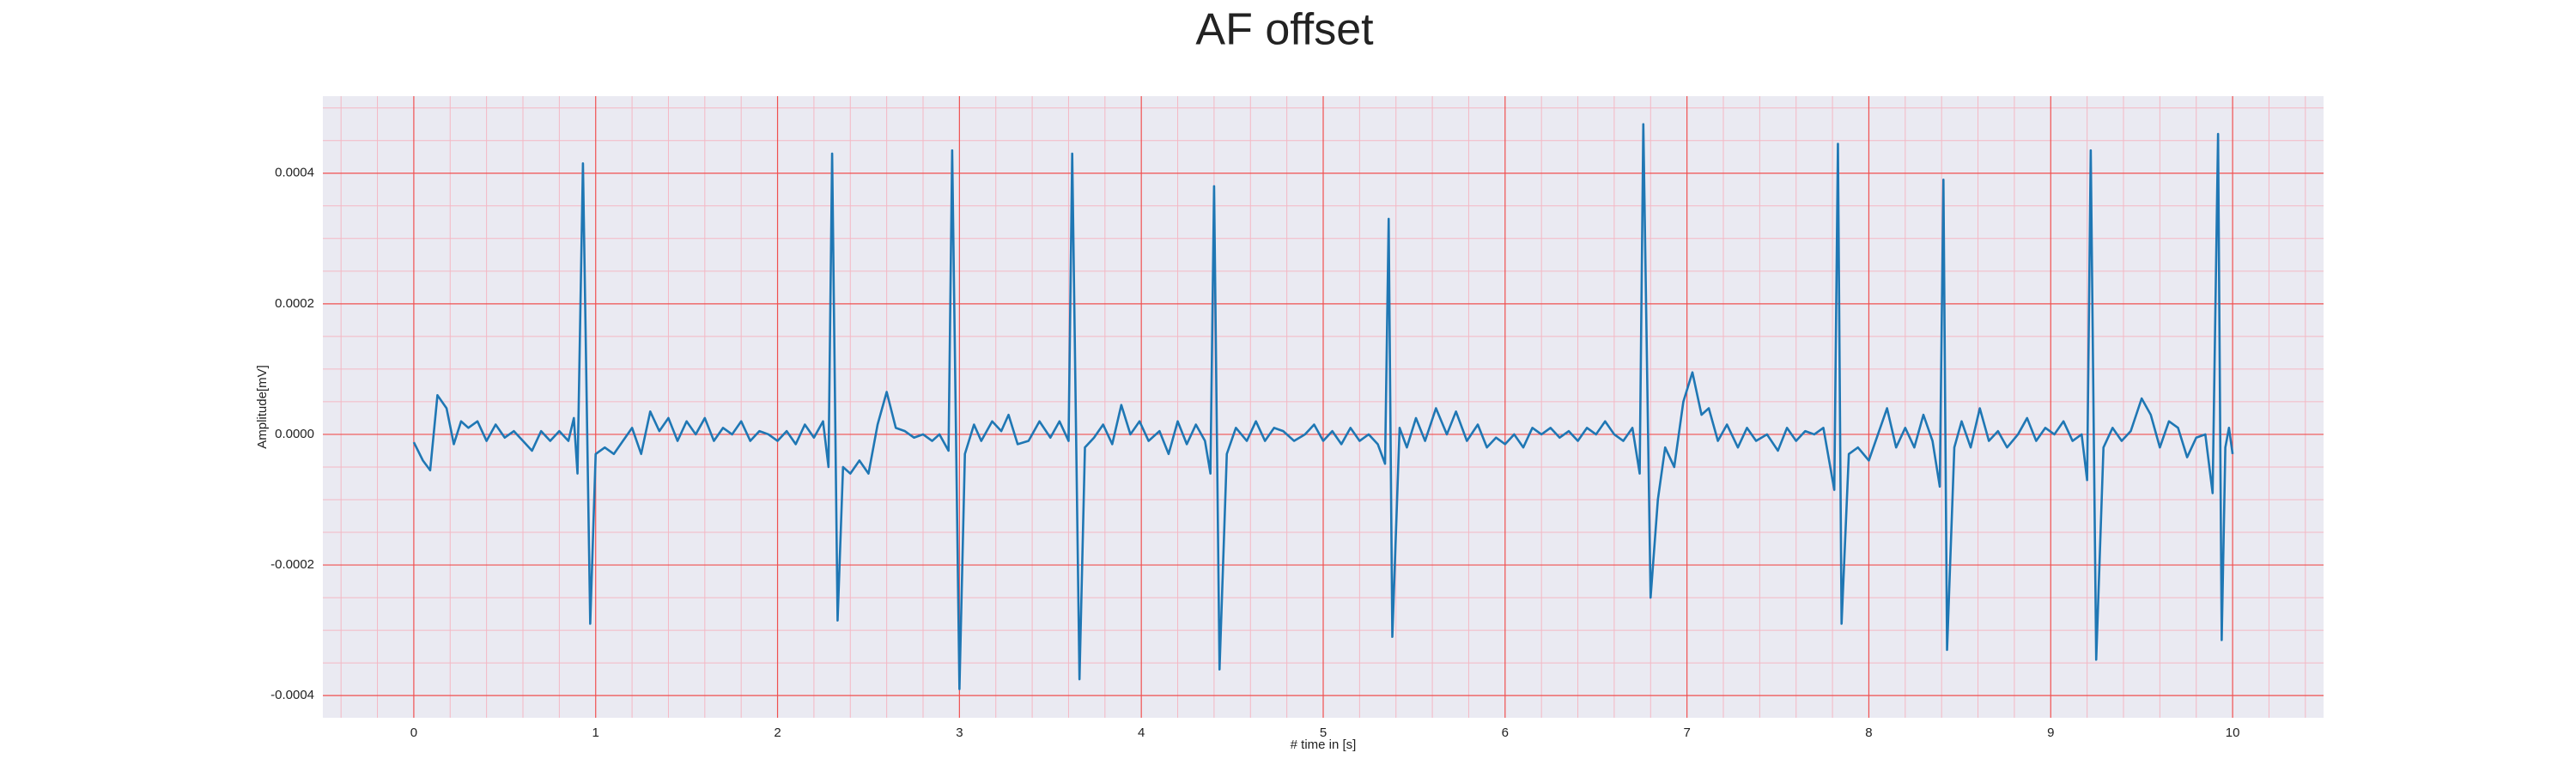 The width and height of the screenshot is (2576, 777). What do you see at coordinates (294, 173) in the screenshot?
I see `y-tick-label: 0.0004` at bounding box center [294, 173].